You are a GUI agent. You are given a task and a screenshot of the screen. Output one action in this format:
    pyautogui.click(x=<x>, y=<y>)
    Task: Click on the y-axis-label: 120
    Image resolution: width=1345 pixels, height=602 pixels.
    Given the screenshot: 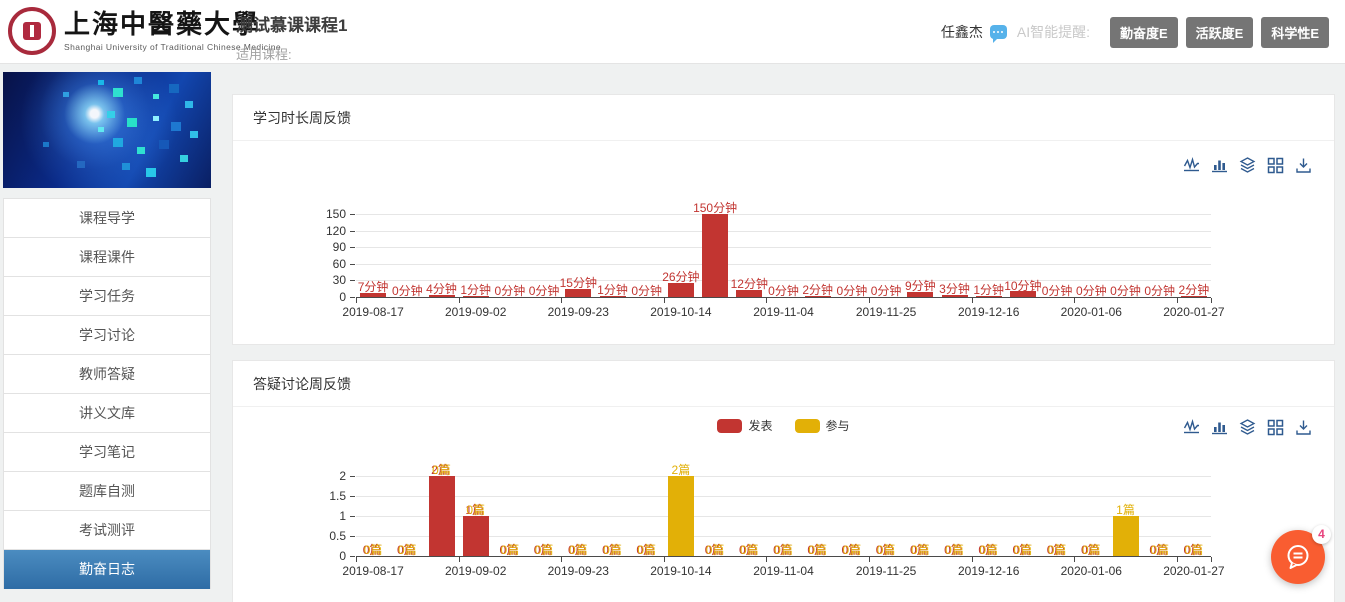 What is the action you would take?
    pyautogui.click(x=335, y=230)
    